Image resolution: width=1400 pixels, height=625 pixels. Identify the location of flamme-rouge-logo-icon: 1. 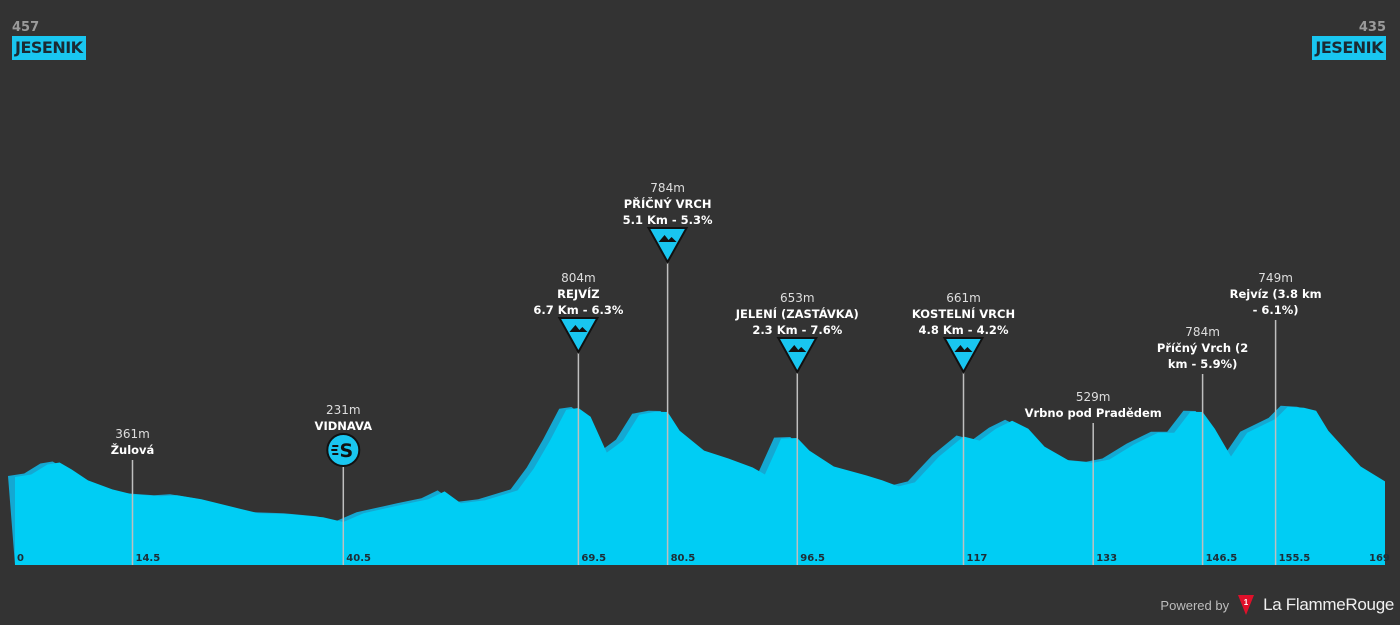
(1246, 605).